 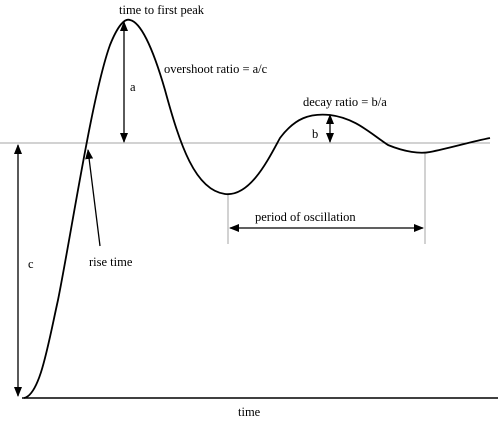 I want to click on rise-time-label: rise time, so click(x=111, y=262).